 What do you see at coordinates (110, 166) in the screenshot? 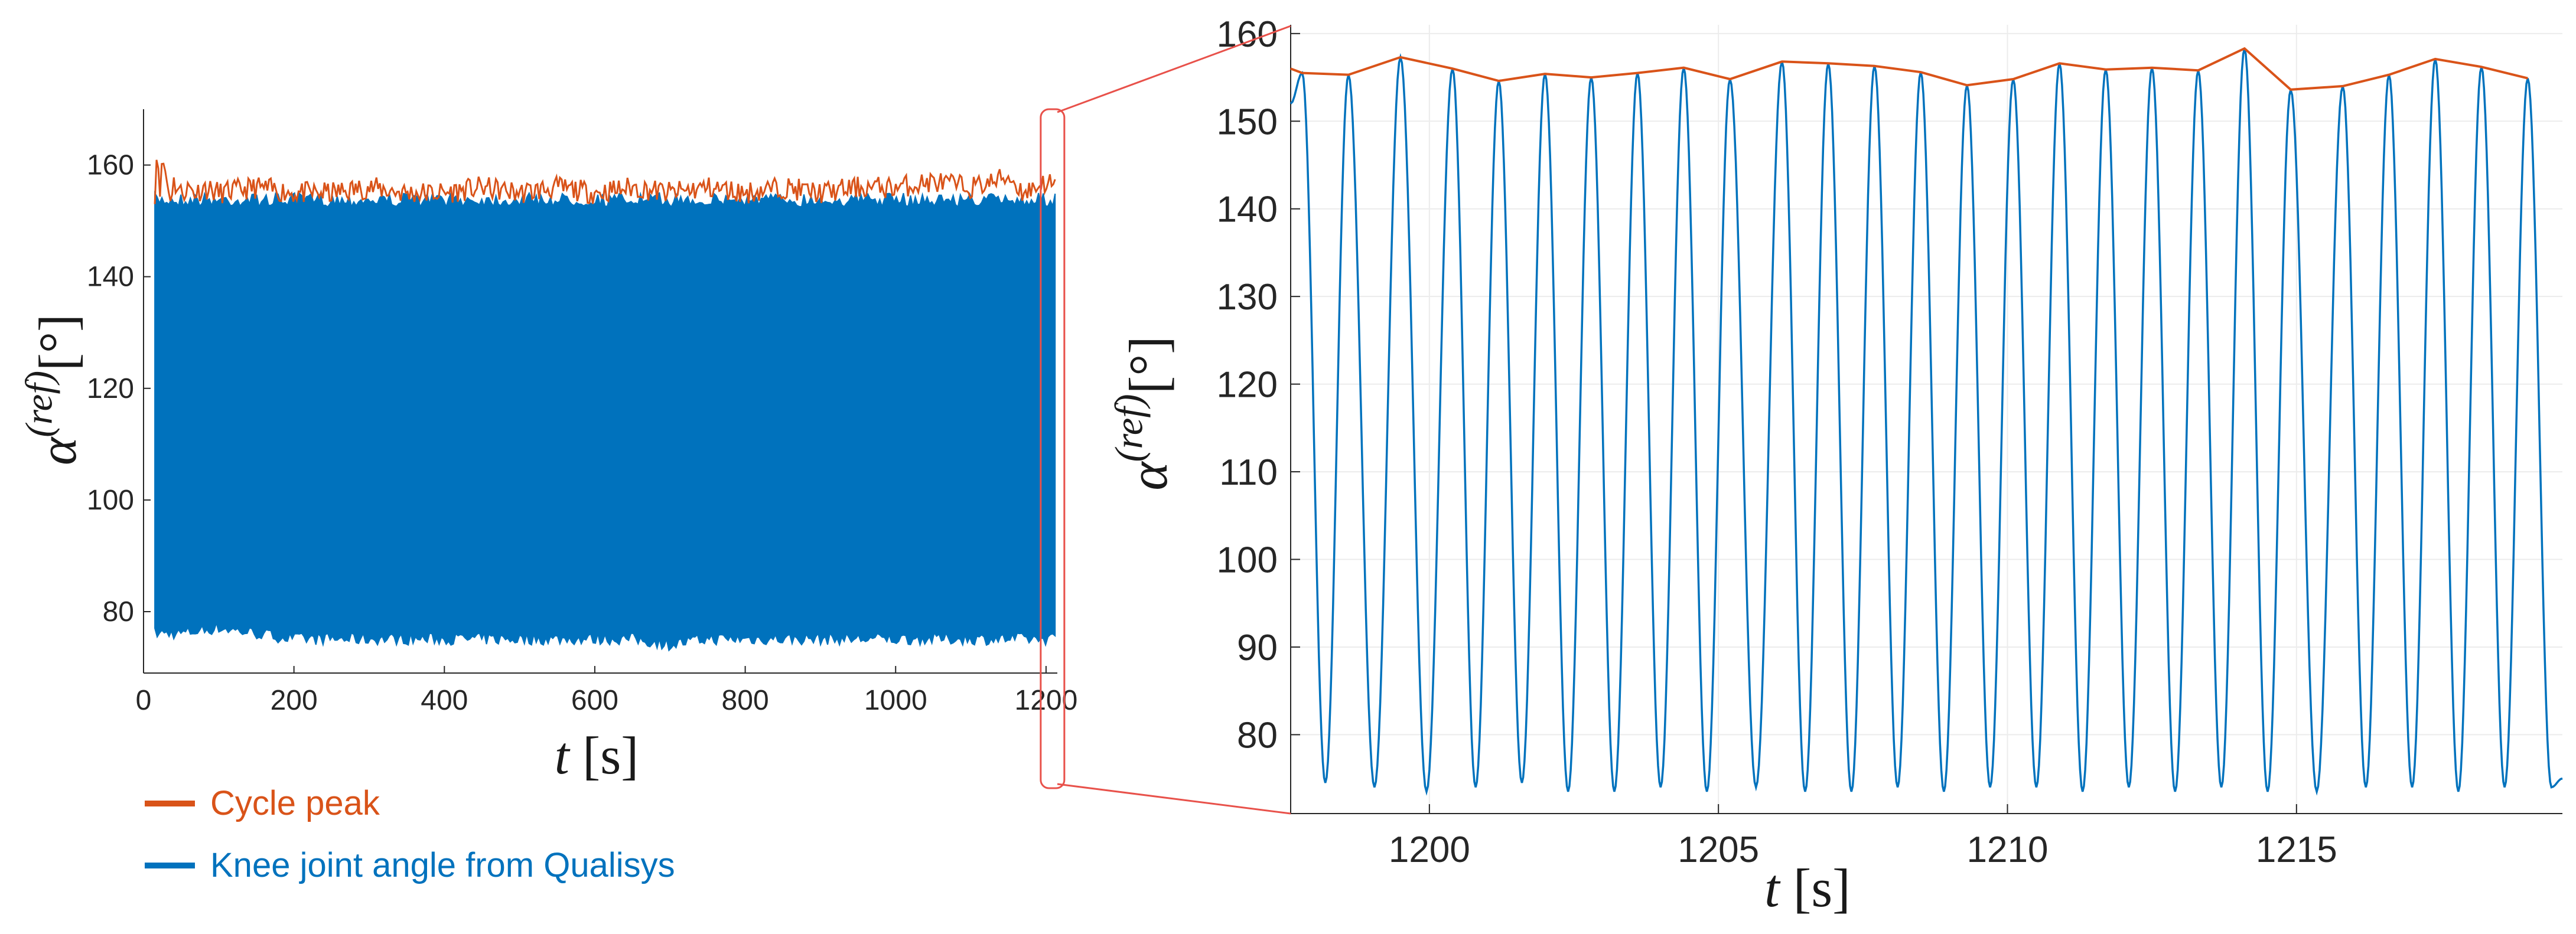
I see `y-tick-label: 160` at bounding box center [110, 166].